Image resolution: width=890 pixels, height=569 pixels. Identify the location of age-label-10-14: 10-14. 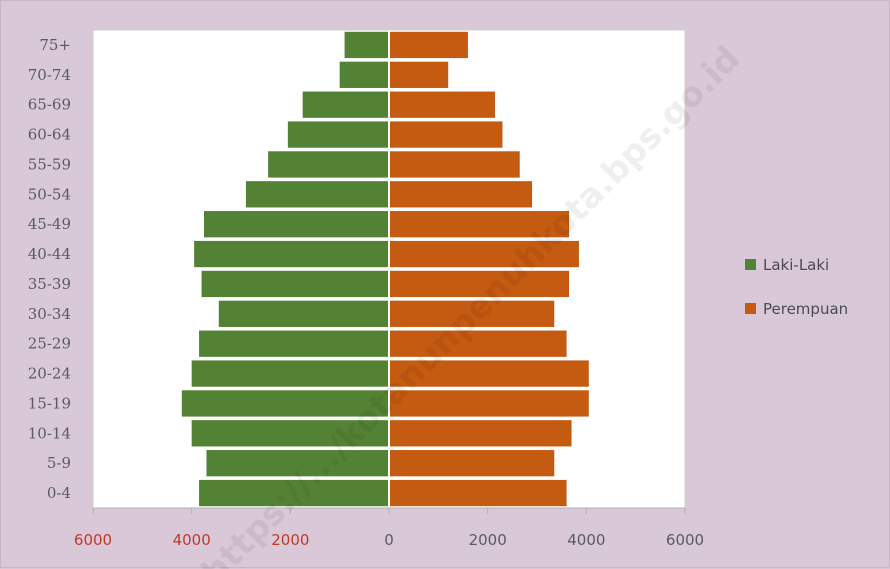
(49, 433).